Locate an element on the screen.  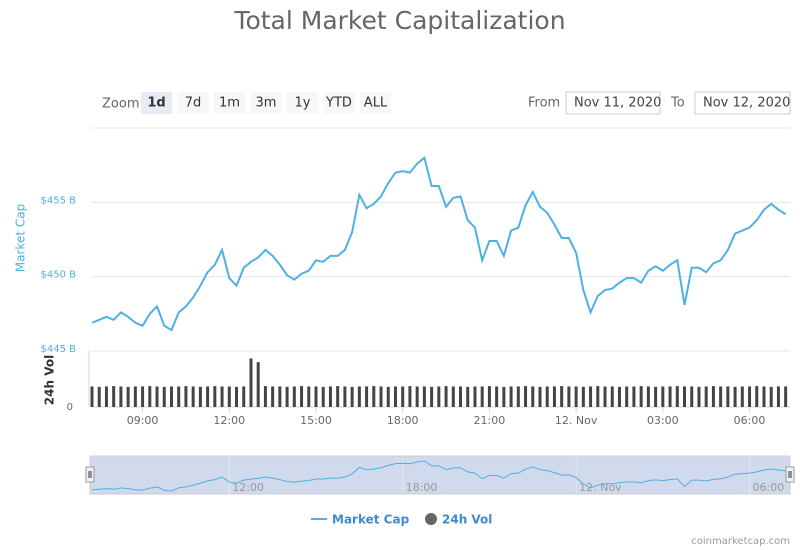
range-button-label: YTD is located at coordinates (338, 103).